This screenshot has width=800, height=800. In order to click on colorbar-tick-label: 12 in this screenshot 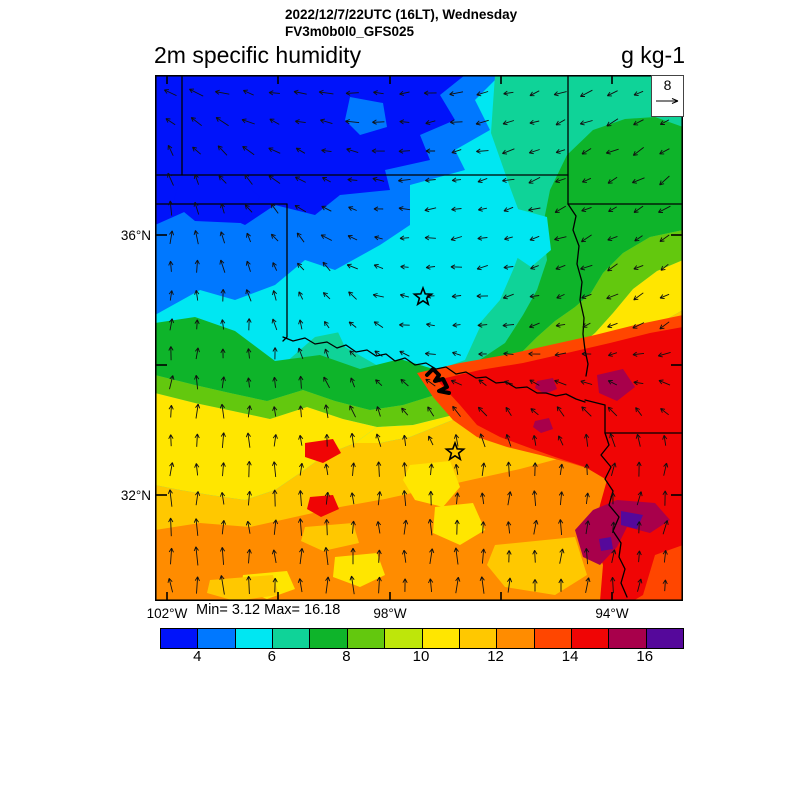, I will do `click(495, 656)`.